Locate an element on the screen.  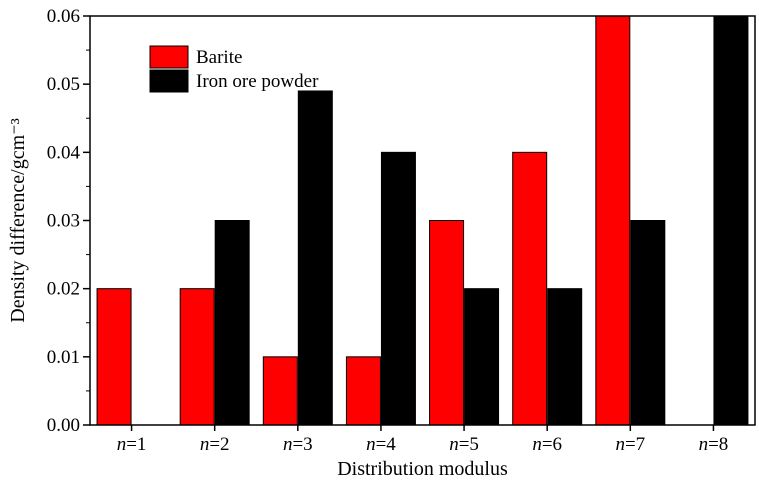
x-axis: n=1 n=2 n=3 n=4 n=5 n=6 n=7 n=8 is located at coordinates (423, 440).